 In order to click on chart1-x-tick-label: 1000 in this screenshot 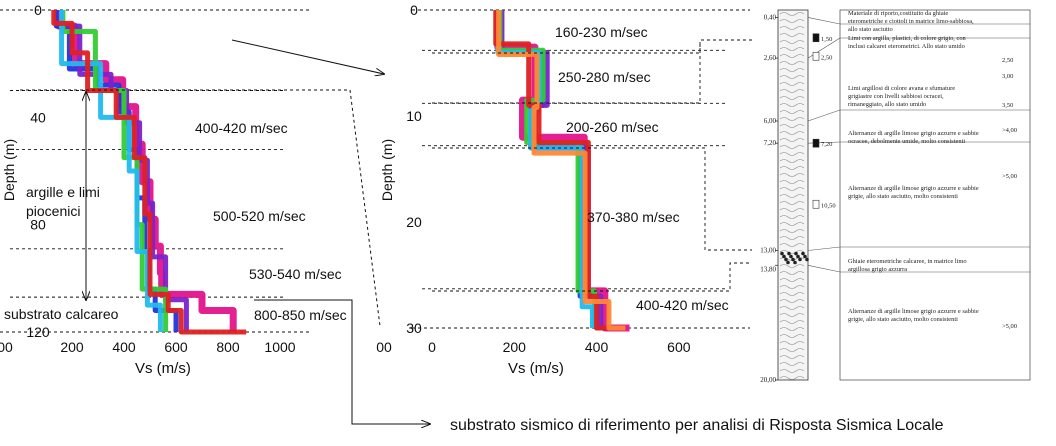, I will do `click(279, 347)`.